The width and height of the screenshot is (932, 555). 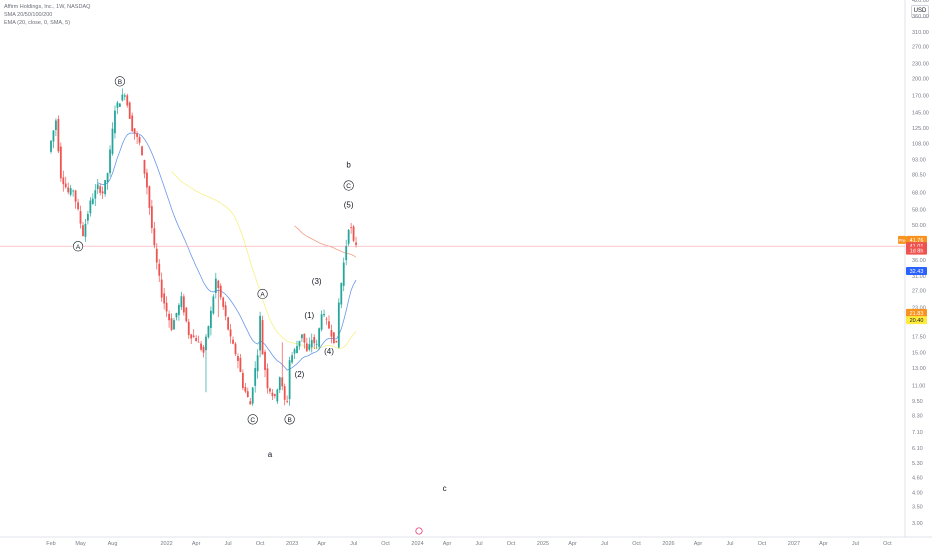 I want to click on earnings-marker-icon, so click(x=419, y=531).